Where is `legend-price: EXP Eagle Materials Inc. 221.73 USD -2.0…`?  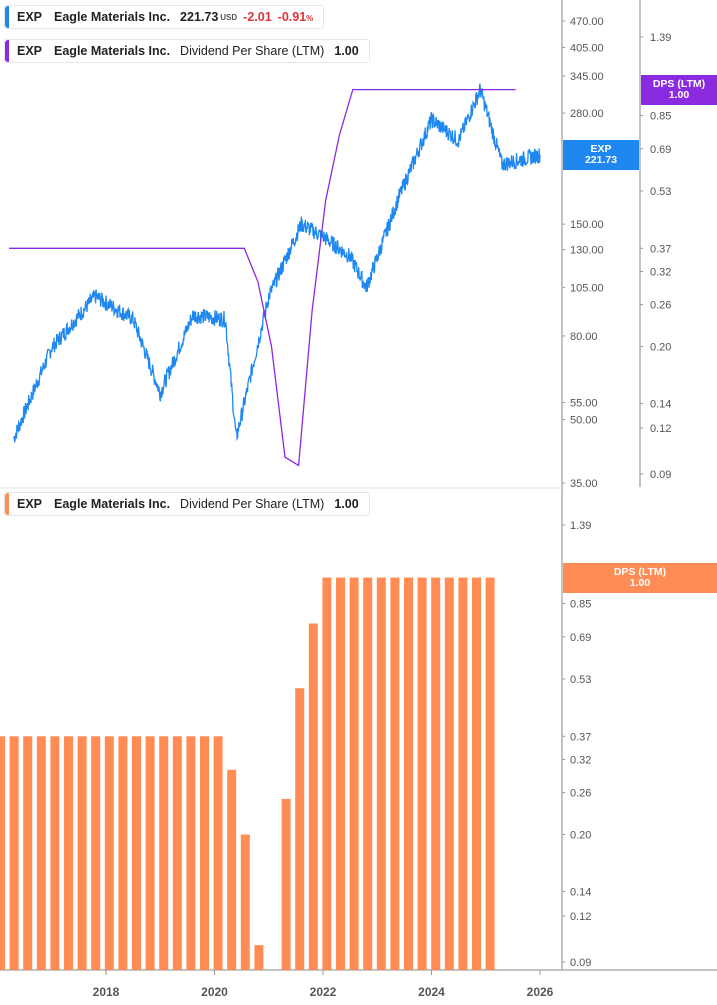
legend-price: EXP Eagle Materials Inc. 221.73 USD -2.0… is located at coordinates (164, 17).